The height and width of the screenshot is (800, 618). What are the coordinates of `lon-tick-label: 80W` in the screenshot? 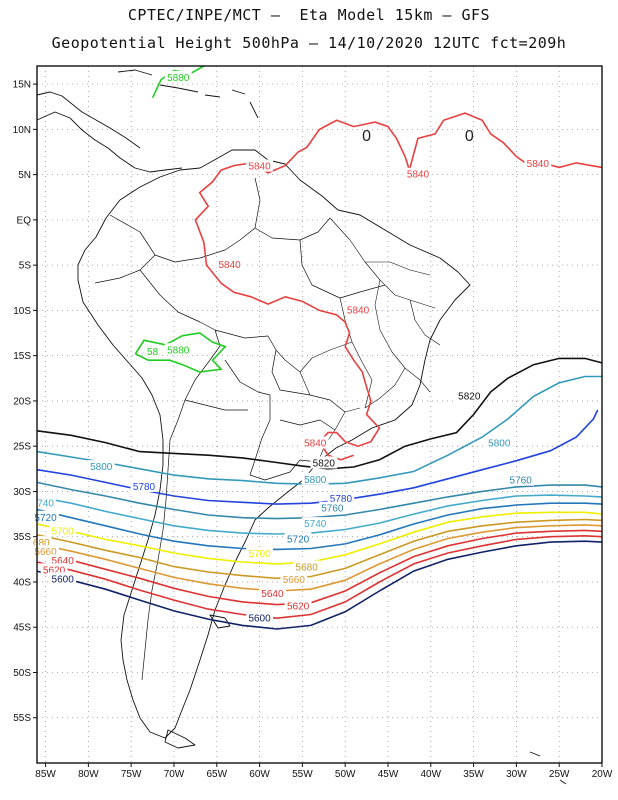 It's located at (88, 774).